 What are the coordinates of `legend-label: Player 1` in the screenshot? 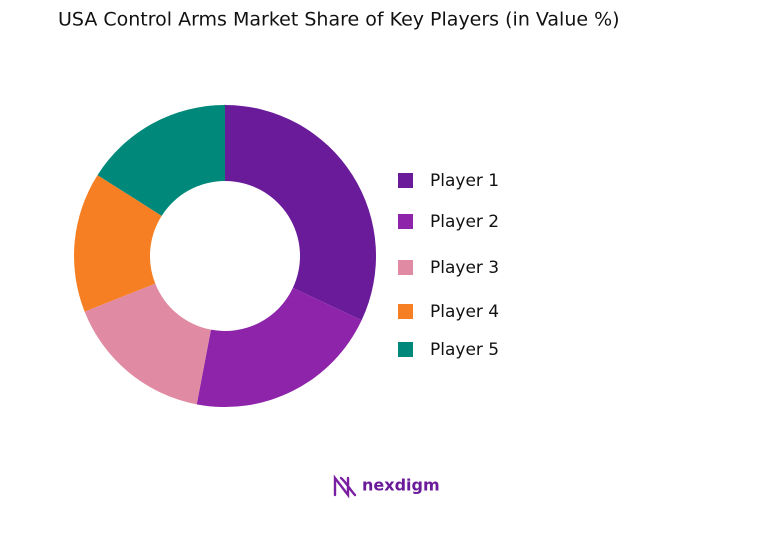 It's located at (464, 181).